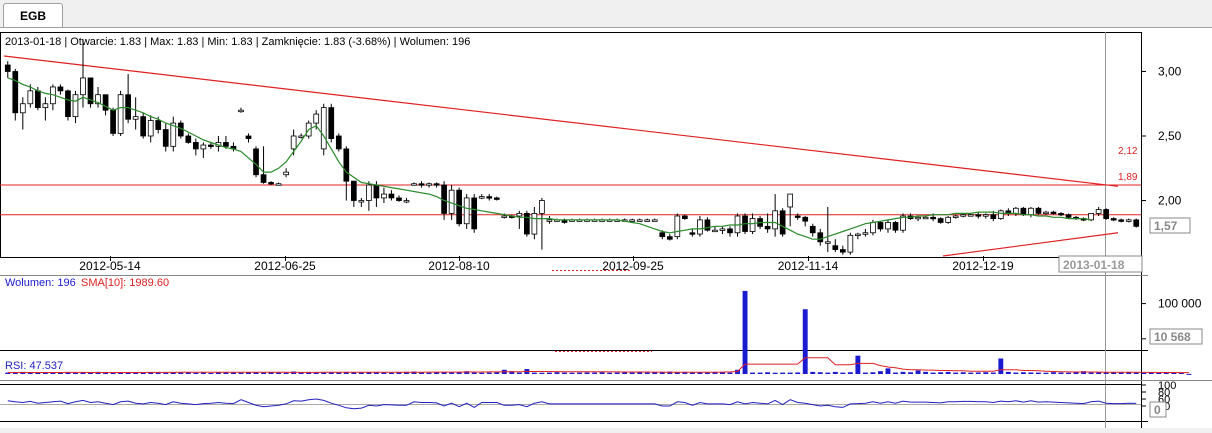 The image size is (1212, 433). What do you see at coordinates (125, 283) in the screenshot?
I see `volume-sma-legend: SMA[10]: 1989.60` at bounding box center [125, 283].